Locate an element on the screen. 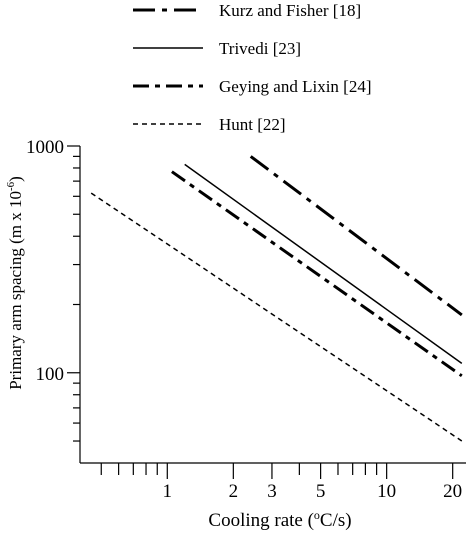  x-tick-label: 10 is located at coordinates (386, 491).